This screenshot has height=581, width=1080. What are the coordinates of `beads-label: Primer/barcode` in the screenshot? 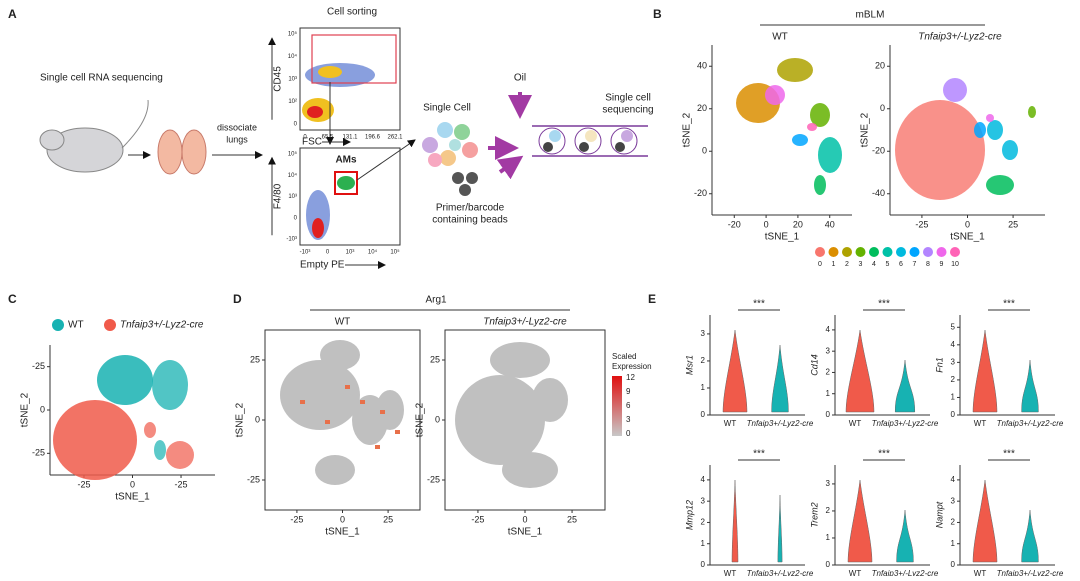 It's located at (470, 208).